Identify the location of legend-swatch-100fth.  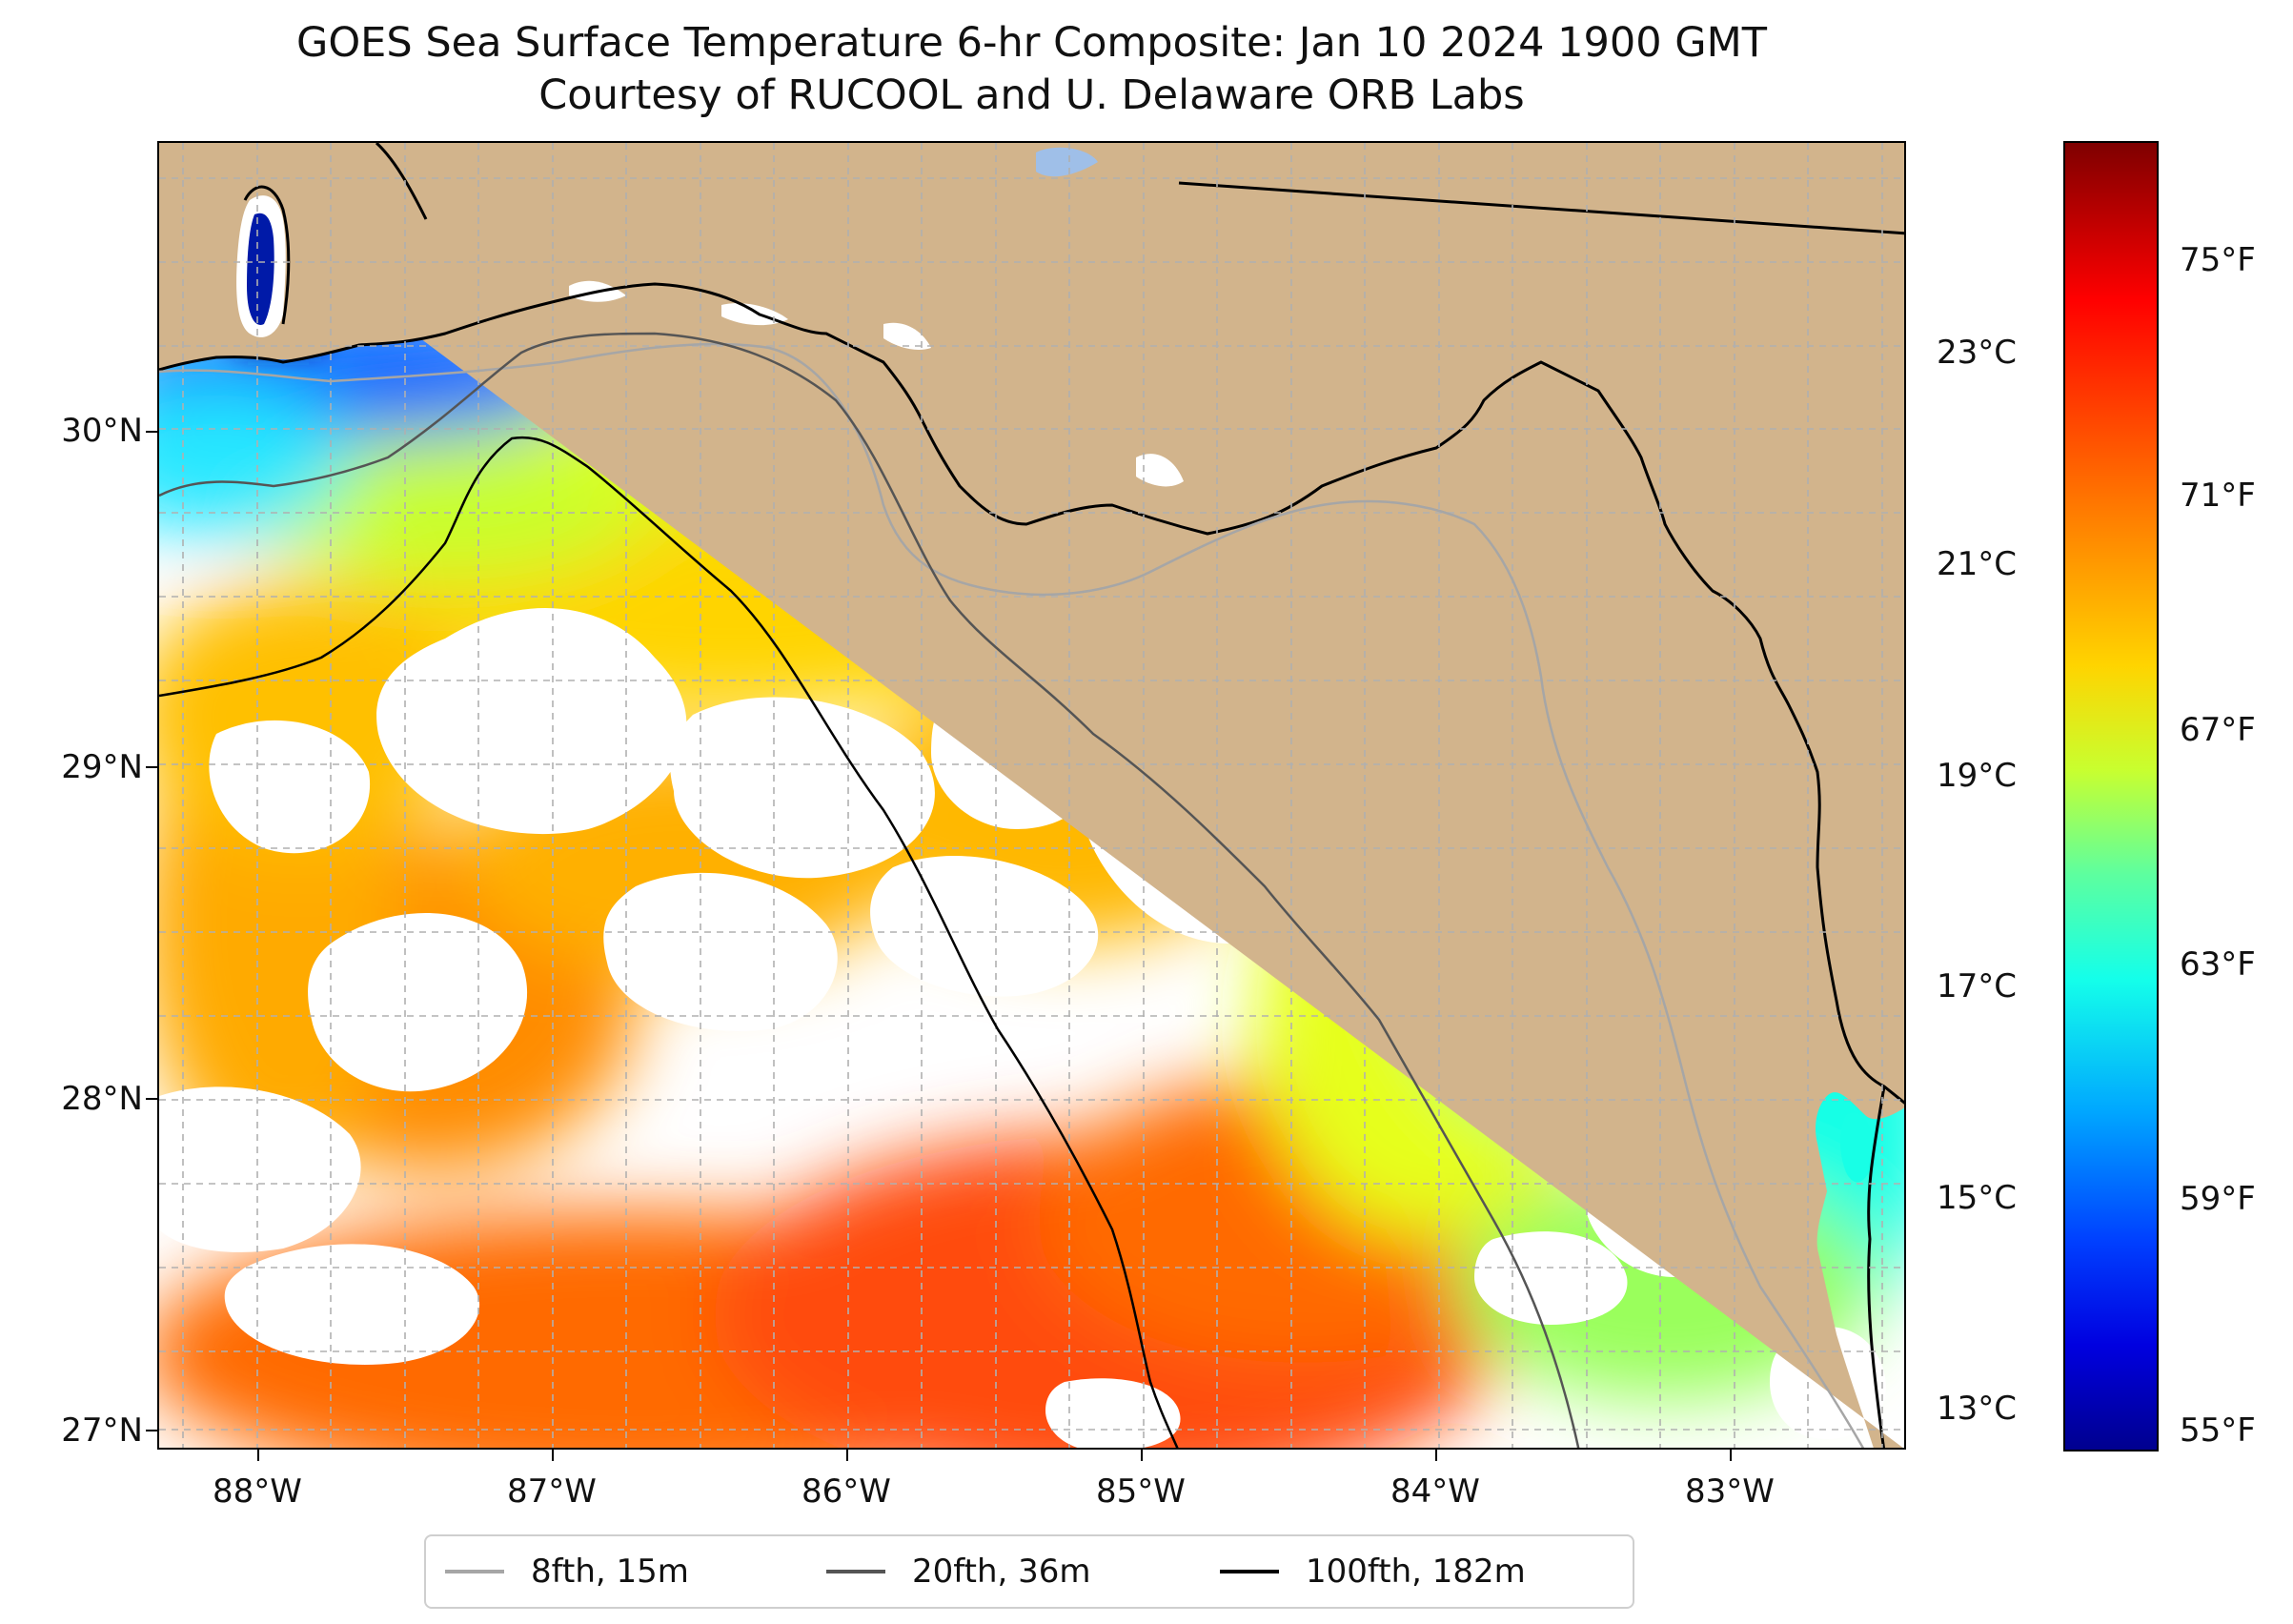
(1250, 1571).